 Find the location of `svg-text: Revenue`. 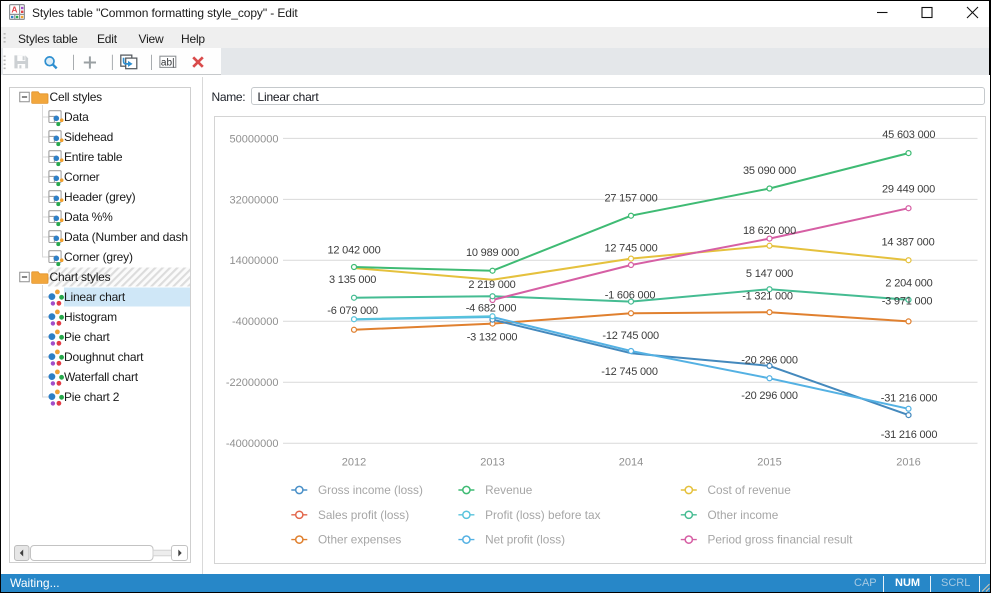

svg-text: Revenue is located at coordinates (509, 490).